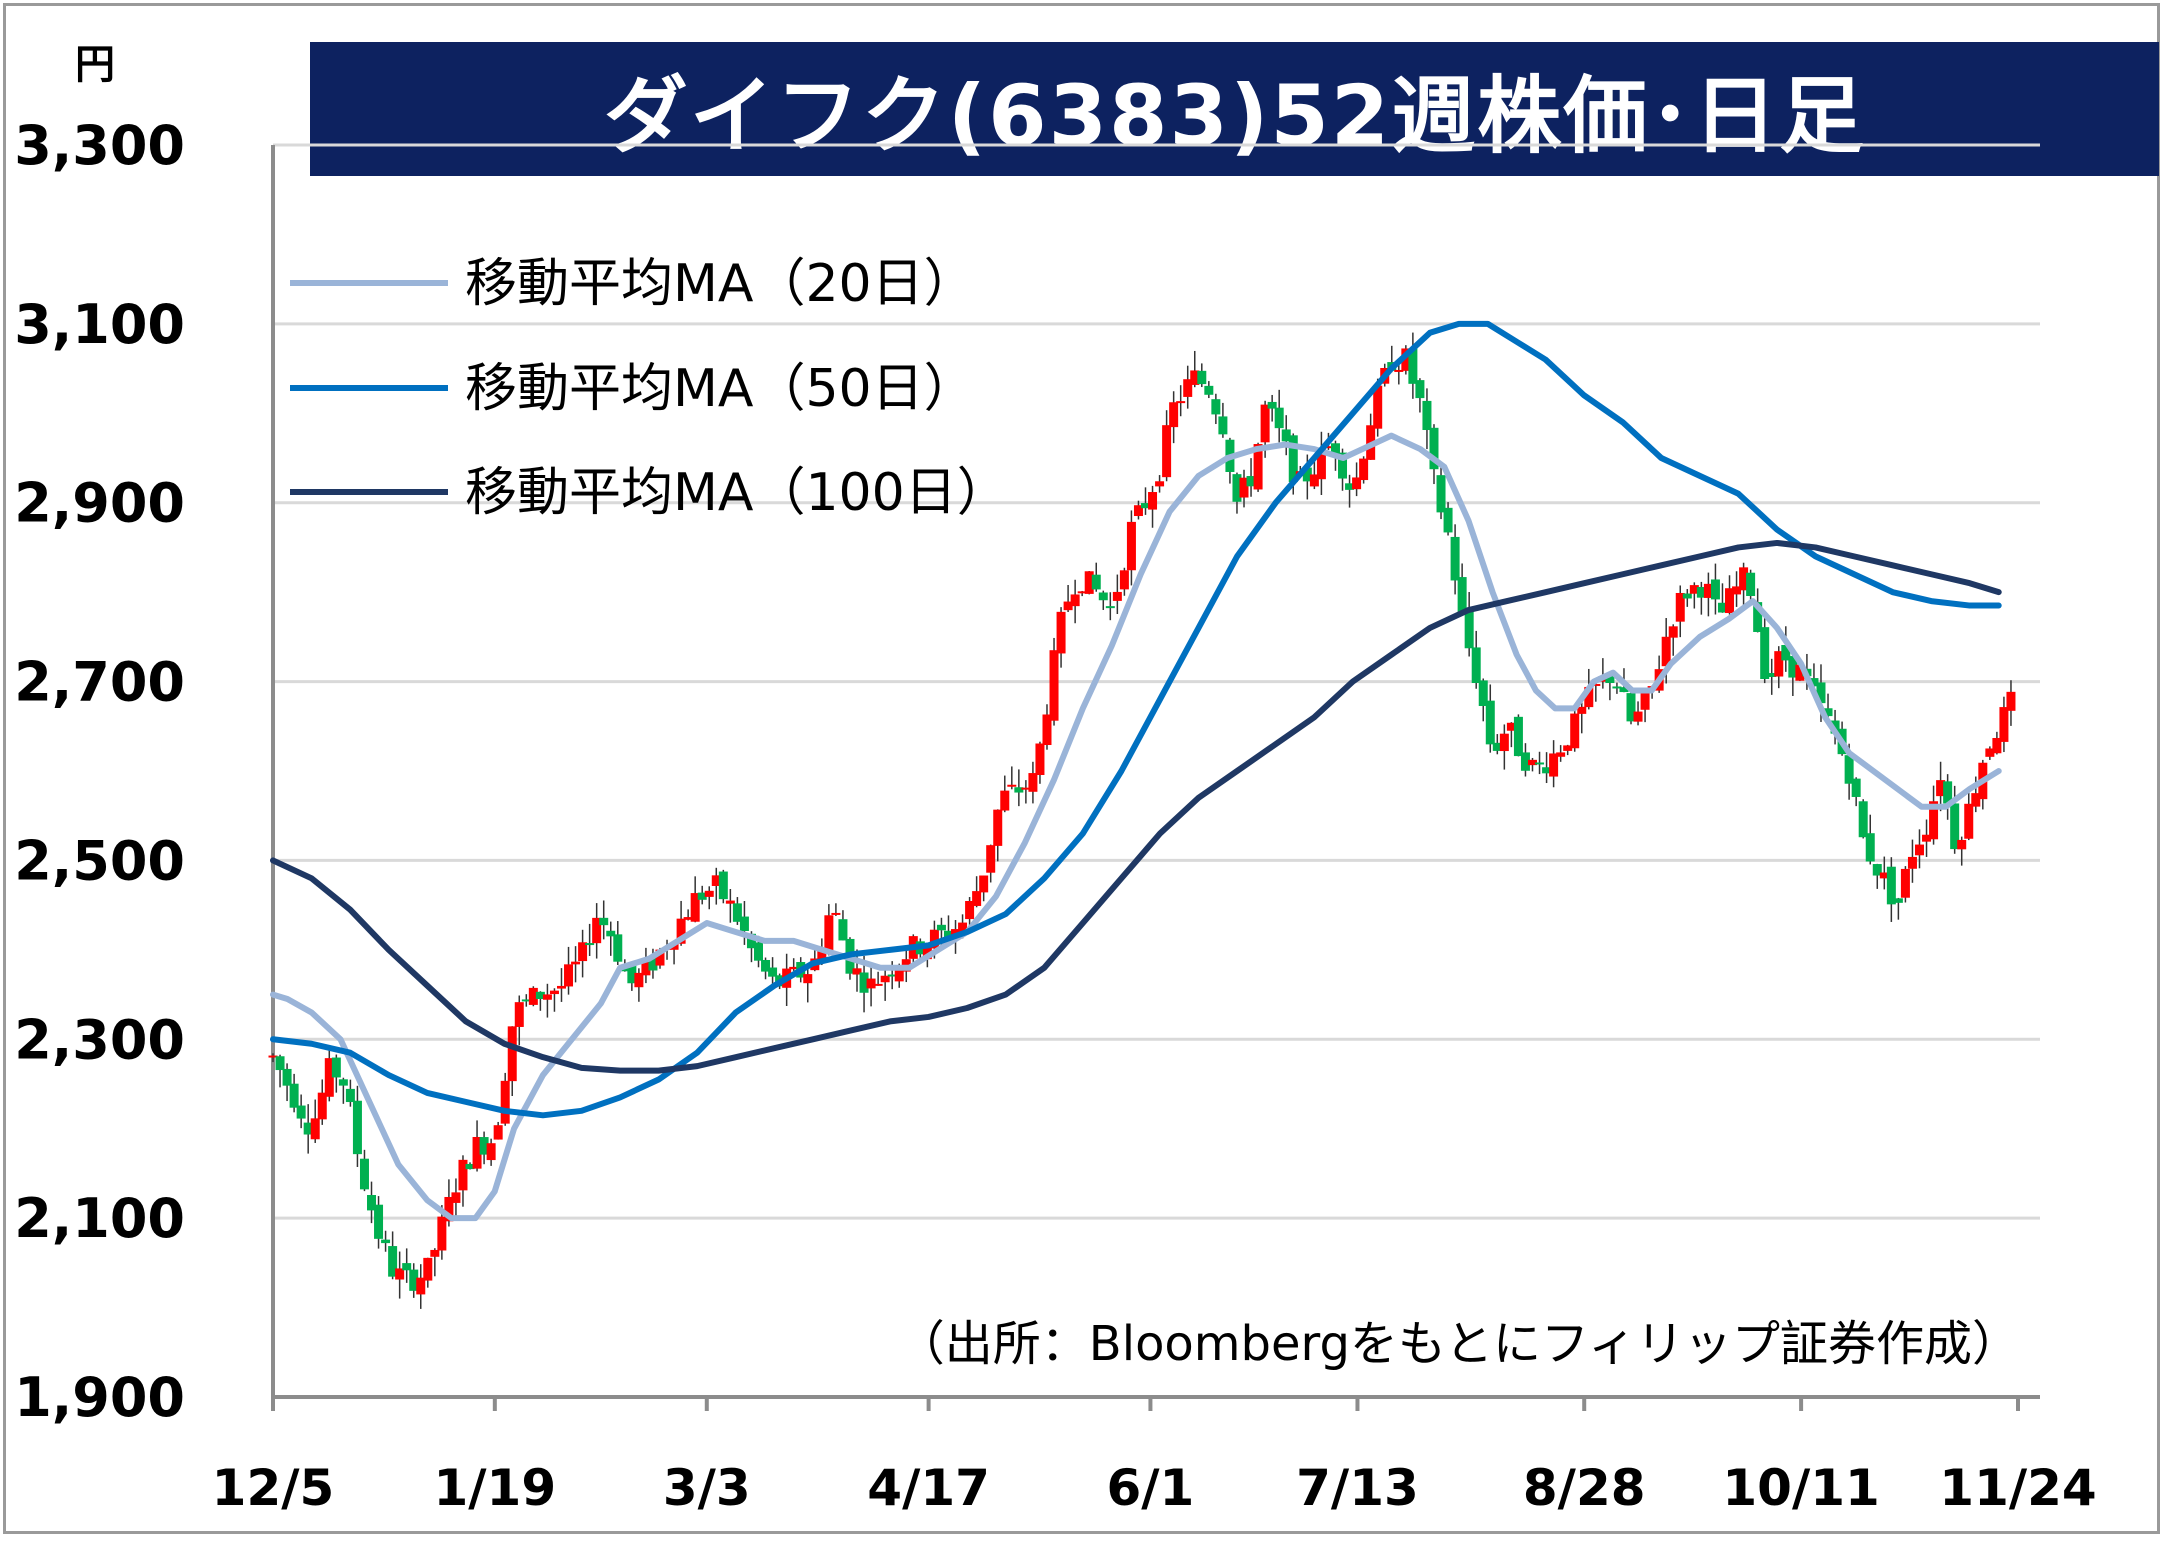 The image size is (2167, 1541). What do you see at coordinates (720, 284) in the screenshot?
I see `legend-label-ma20-line: 移動平均MA（20日）` at bounding box center [720, 284].